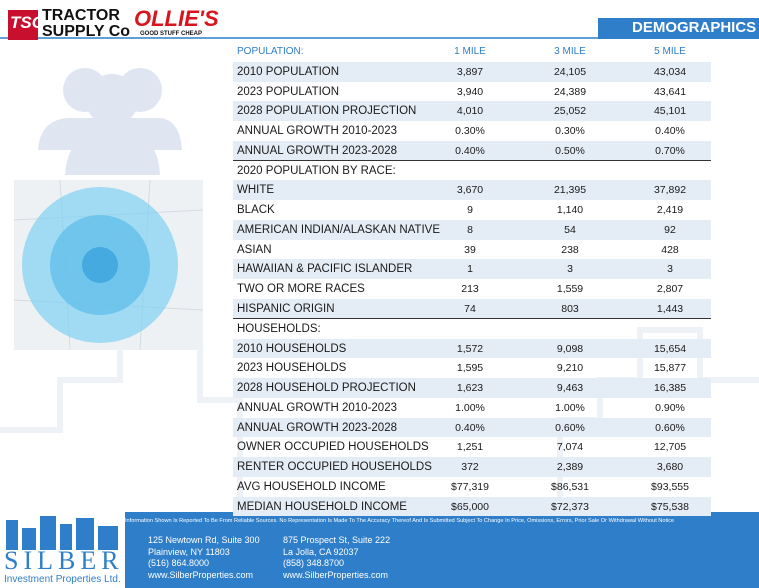 The height and width of the screenshot is (588, 759). I want to click on section-divider, so click(472, 160).